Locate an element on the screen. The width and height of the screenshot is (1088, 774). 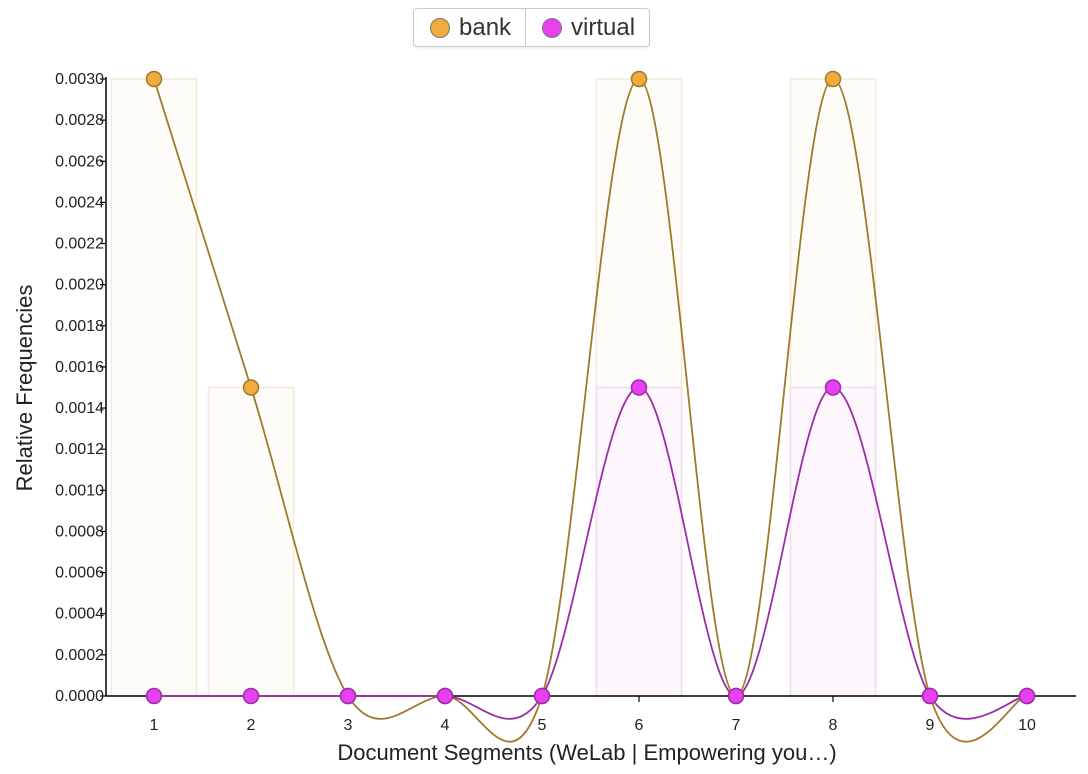
x-tick-label: 10 is located at coordinates (1027, 725).